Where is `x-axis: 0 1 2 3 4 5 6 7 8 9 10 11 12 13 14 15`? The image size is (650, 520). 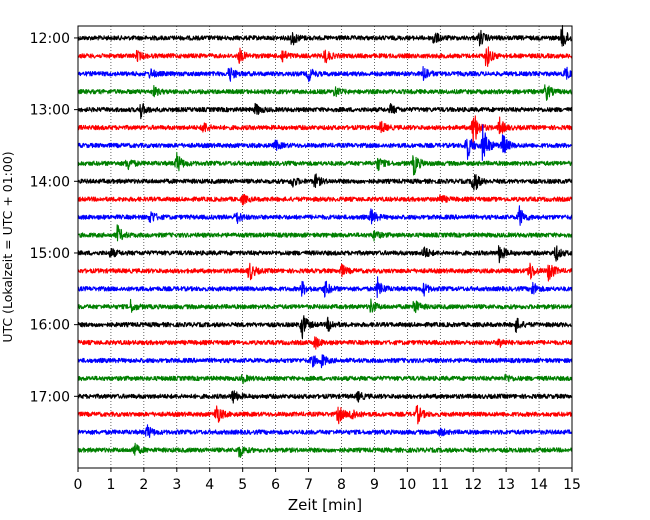 x-axis: 0 1 2 3 4 5 6 7 8 9 10 11 12 13 14 15 is located at coordinates (327, 480).